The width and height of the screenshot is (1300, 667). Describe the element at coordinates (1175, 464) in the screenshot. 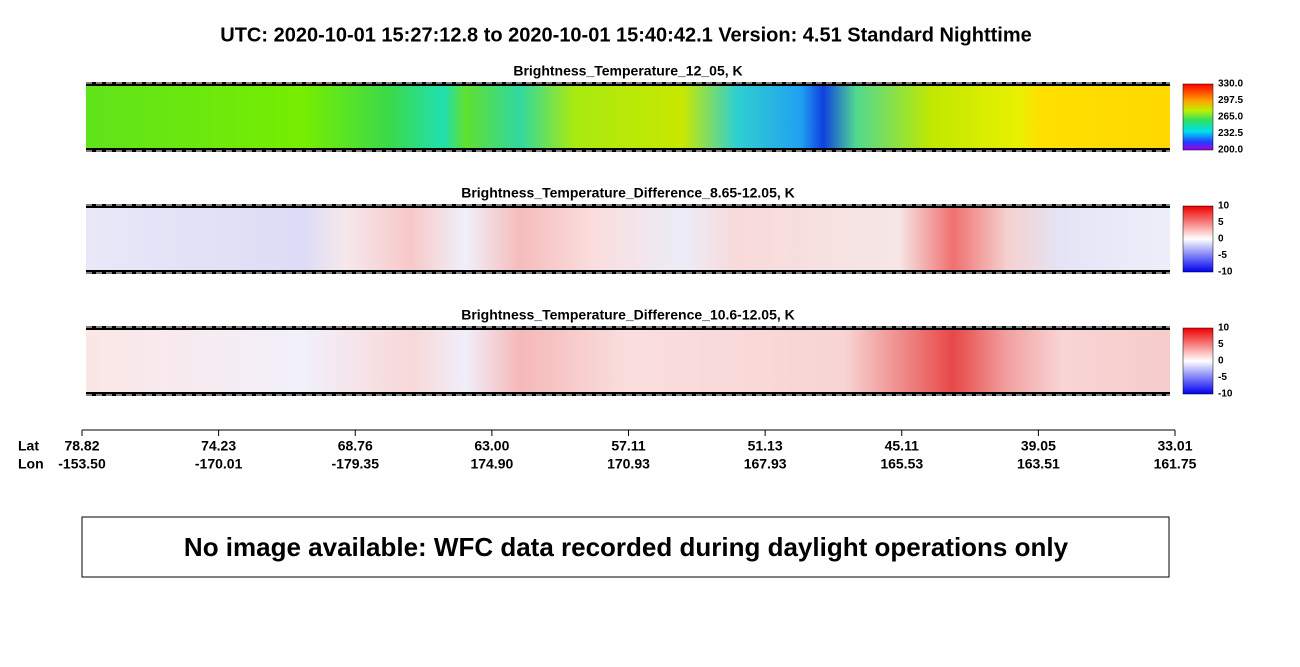

I see `lon-label: 161.75` at that location.